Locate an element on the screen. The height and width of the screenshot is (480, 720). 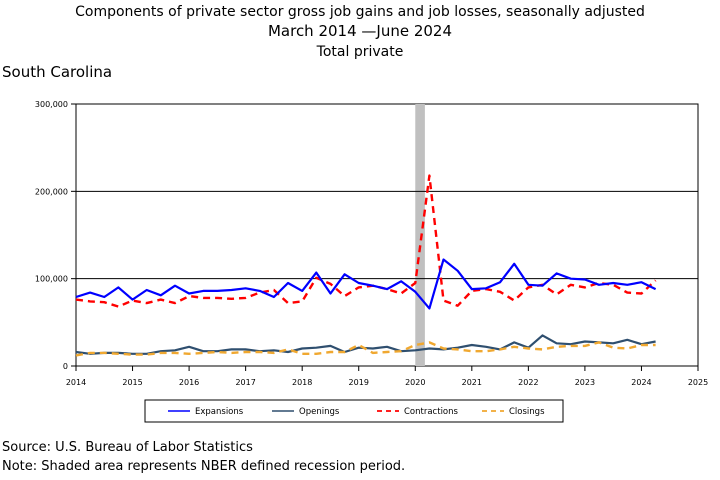
y-tick-label: 100,000 is located at coordinates (51, 279).